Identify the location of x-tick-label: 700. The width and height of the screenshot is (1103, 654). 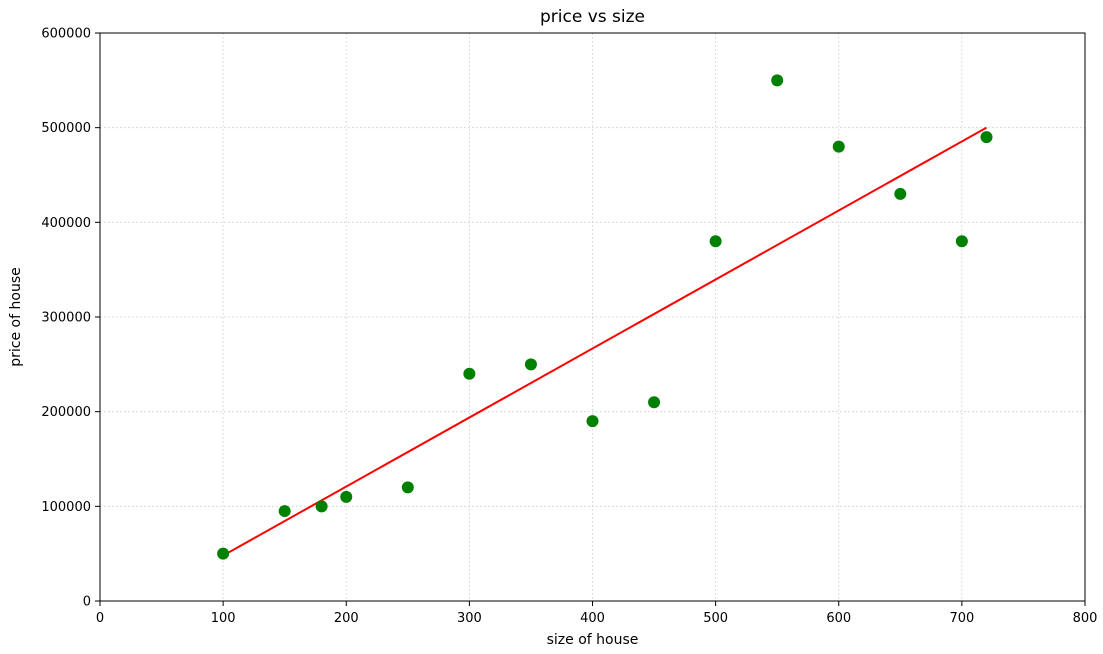
(961, 618).